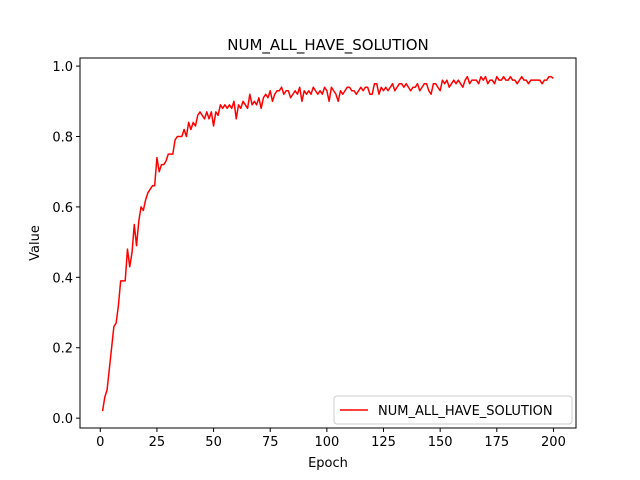  I want to click on x-axis-label: Epoch, so click(328, 463).